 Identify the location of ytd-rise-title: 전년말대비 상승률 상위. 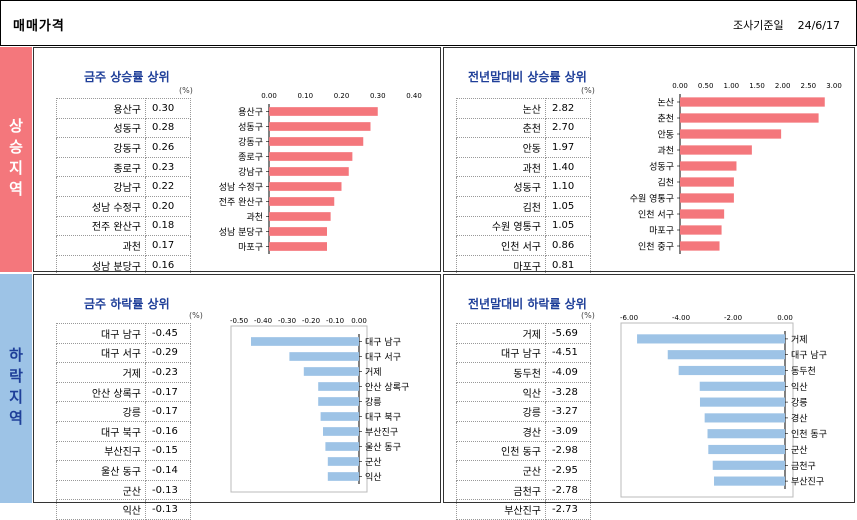
(527, 77).